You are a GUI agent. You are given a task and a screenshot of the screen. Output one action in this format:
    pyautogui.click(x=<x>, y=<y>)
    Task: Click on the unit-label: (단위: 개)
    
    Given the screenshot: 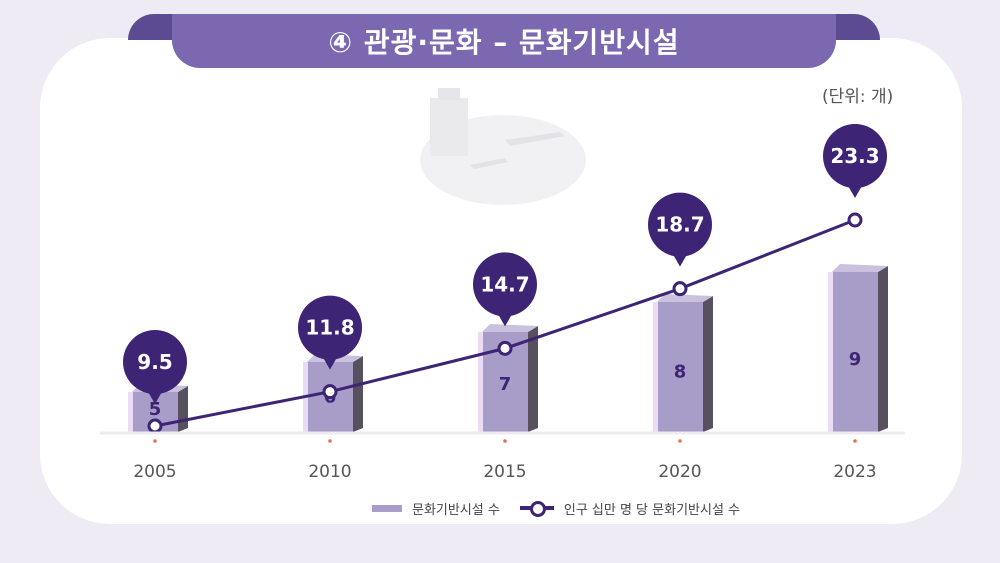 What is the action you would take?
    pyautogui.click(x=858, y=97)
    